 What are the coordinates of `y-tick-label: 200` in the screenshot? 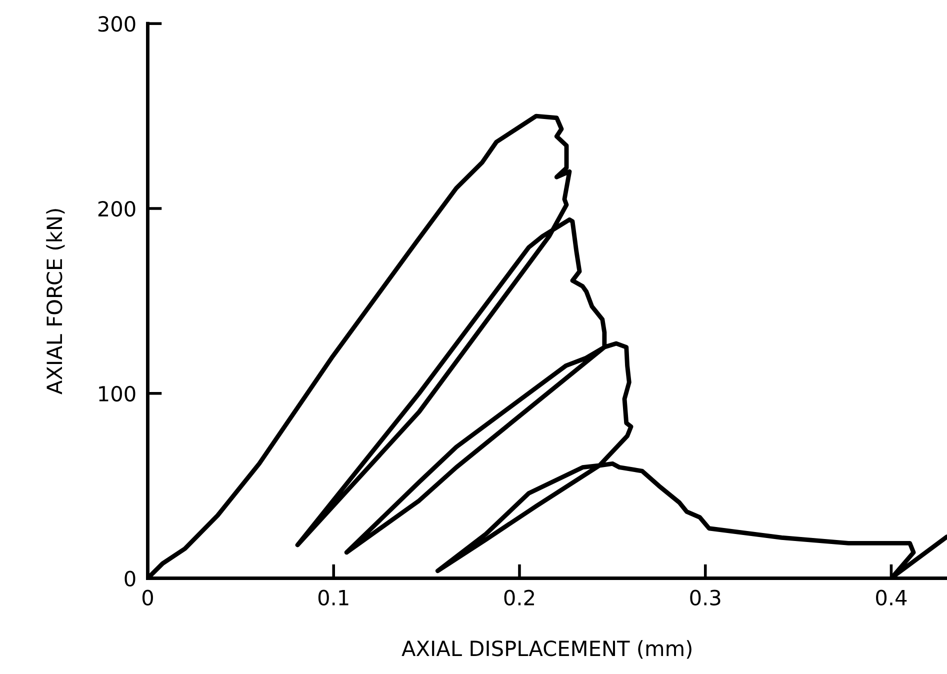 It's located at (117, 208).